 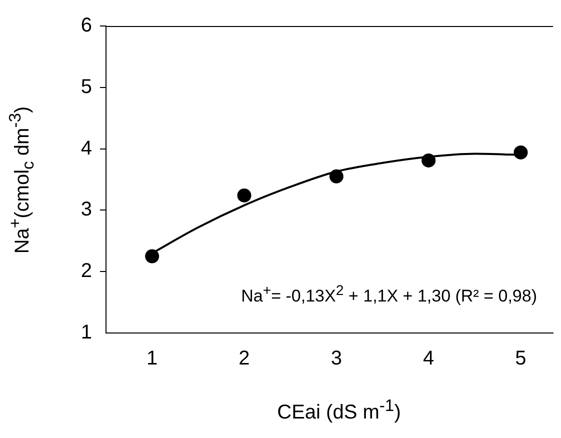 What do you see at coordinates (339, 410) in the screenshot?
I see `x-axis-title: CEai (dS m$^{-1}$)` at bounding box center [339, 410].